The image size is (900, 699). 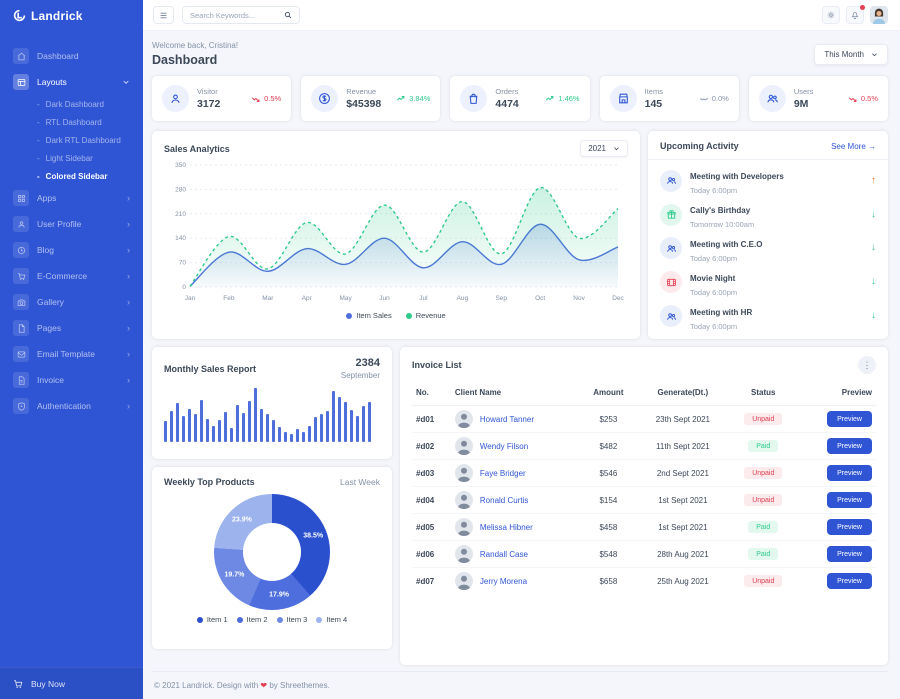 What do you see at coordinates (506, 419) in the screenshot?
I see `client-name-link: Howard Tanner` at bounding box center [506, 419].